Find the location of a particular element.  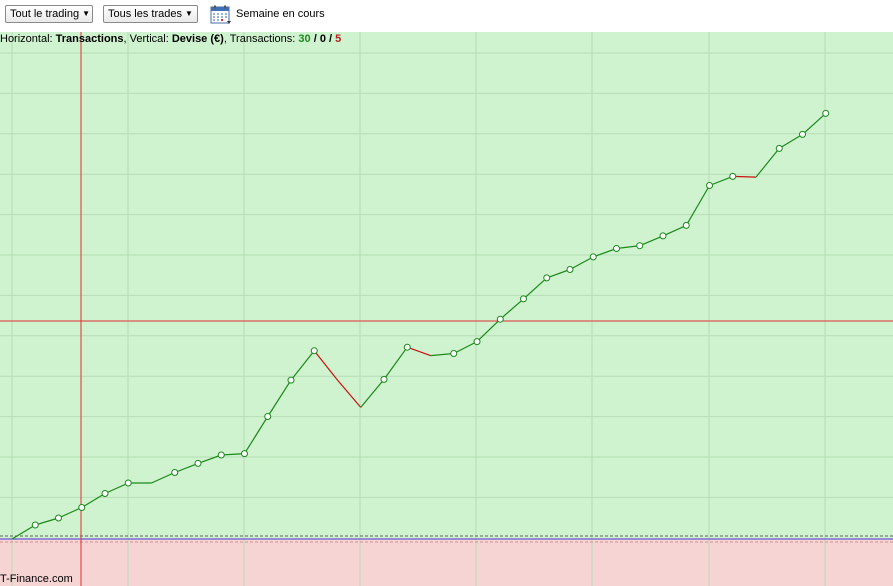

trading-scope-label: Tout le trading is located at coordinates (45, 14).